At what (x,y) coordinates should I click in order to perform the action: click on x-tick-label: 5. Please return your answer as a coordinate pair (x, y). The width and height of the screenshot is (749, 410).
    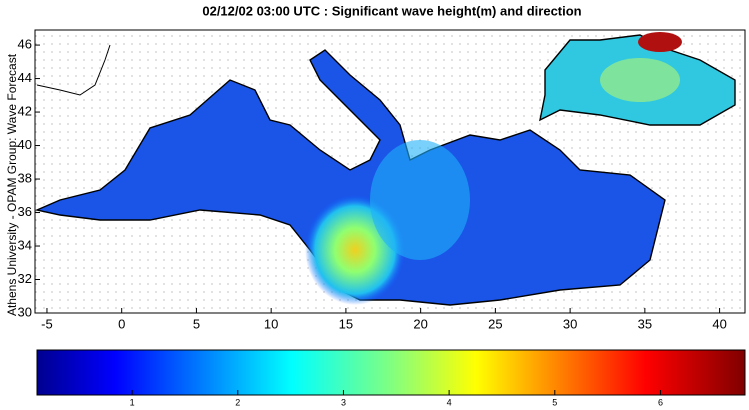
    Looking at the image, I should click on (196, 323).